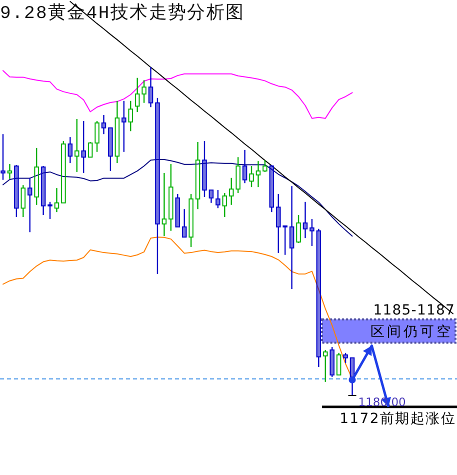 This screenshot has height=475, width=457. I want to click on chart-title: 9.28黄金4H技术走势分析图, so click(122, 13).